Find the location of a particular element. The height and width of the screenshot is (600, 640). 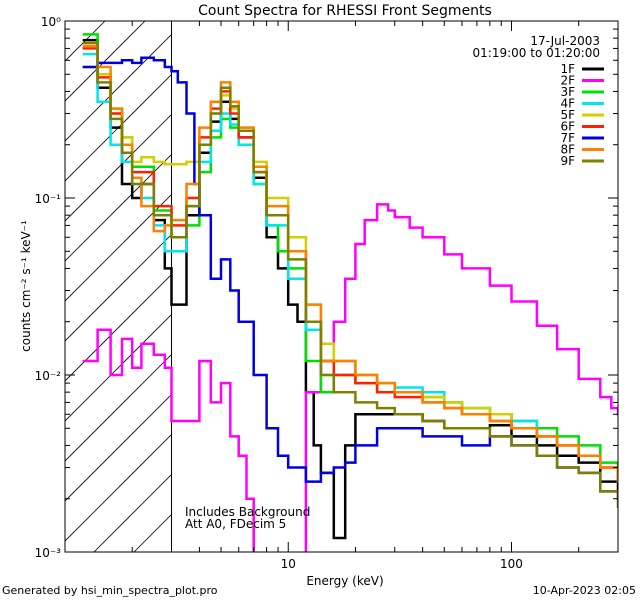

y-tick-label: 10⁻¹ is located at coordinates (48, 199).